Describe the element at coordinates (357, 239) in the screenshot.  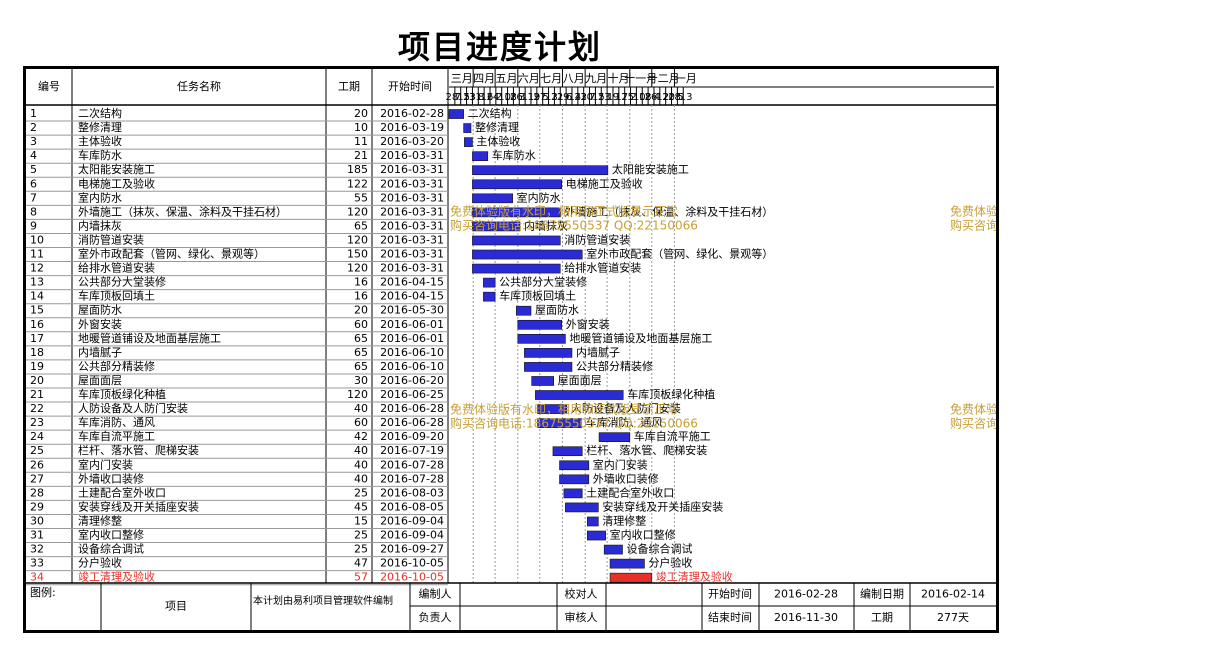
I see `task-duration: 120` at that location.